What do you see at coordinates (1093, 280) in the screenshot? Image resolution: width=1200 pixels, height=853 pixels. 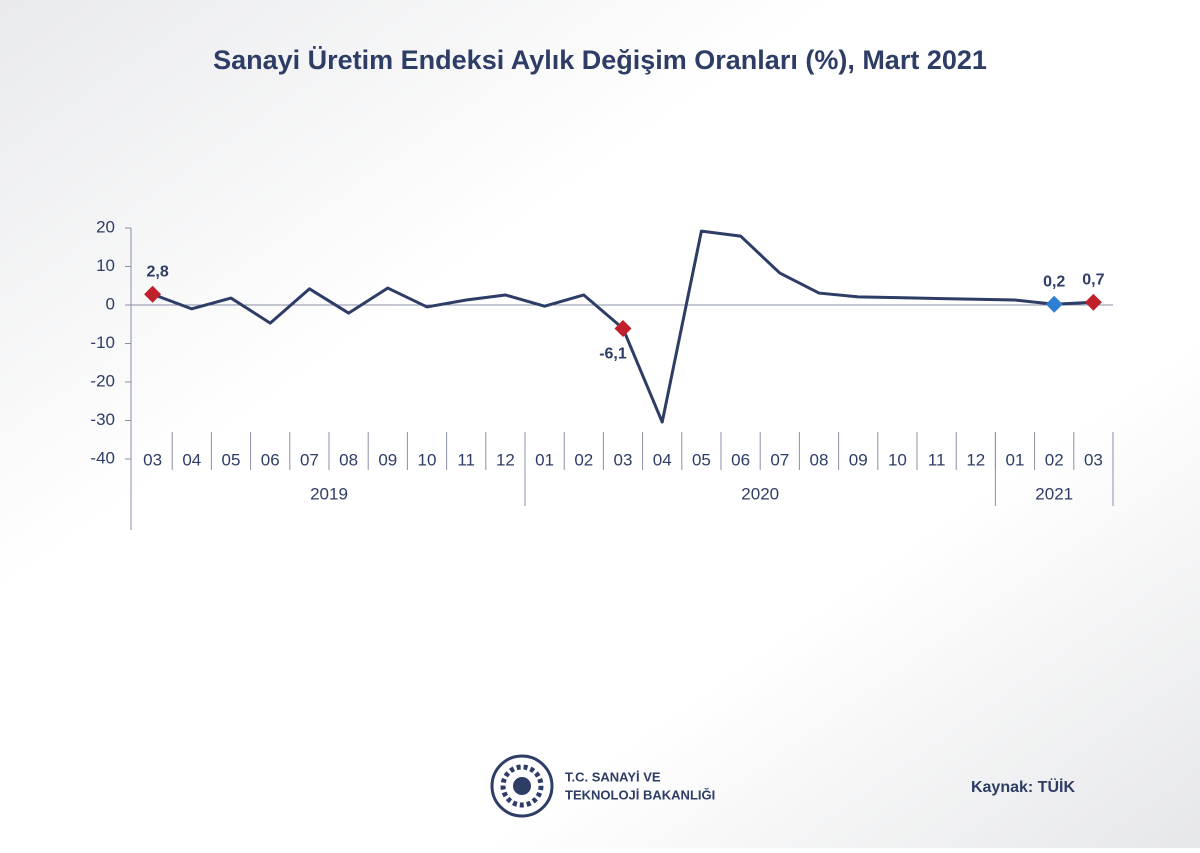 I see `data-label: 0,7` at bounding box center [1093, 280].